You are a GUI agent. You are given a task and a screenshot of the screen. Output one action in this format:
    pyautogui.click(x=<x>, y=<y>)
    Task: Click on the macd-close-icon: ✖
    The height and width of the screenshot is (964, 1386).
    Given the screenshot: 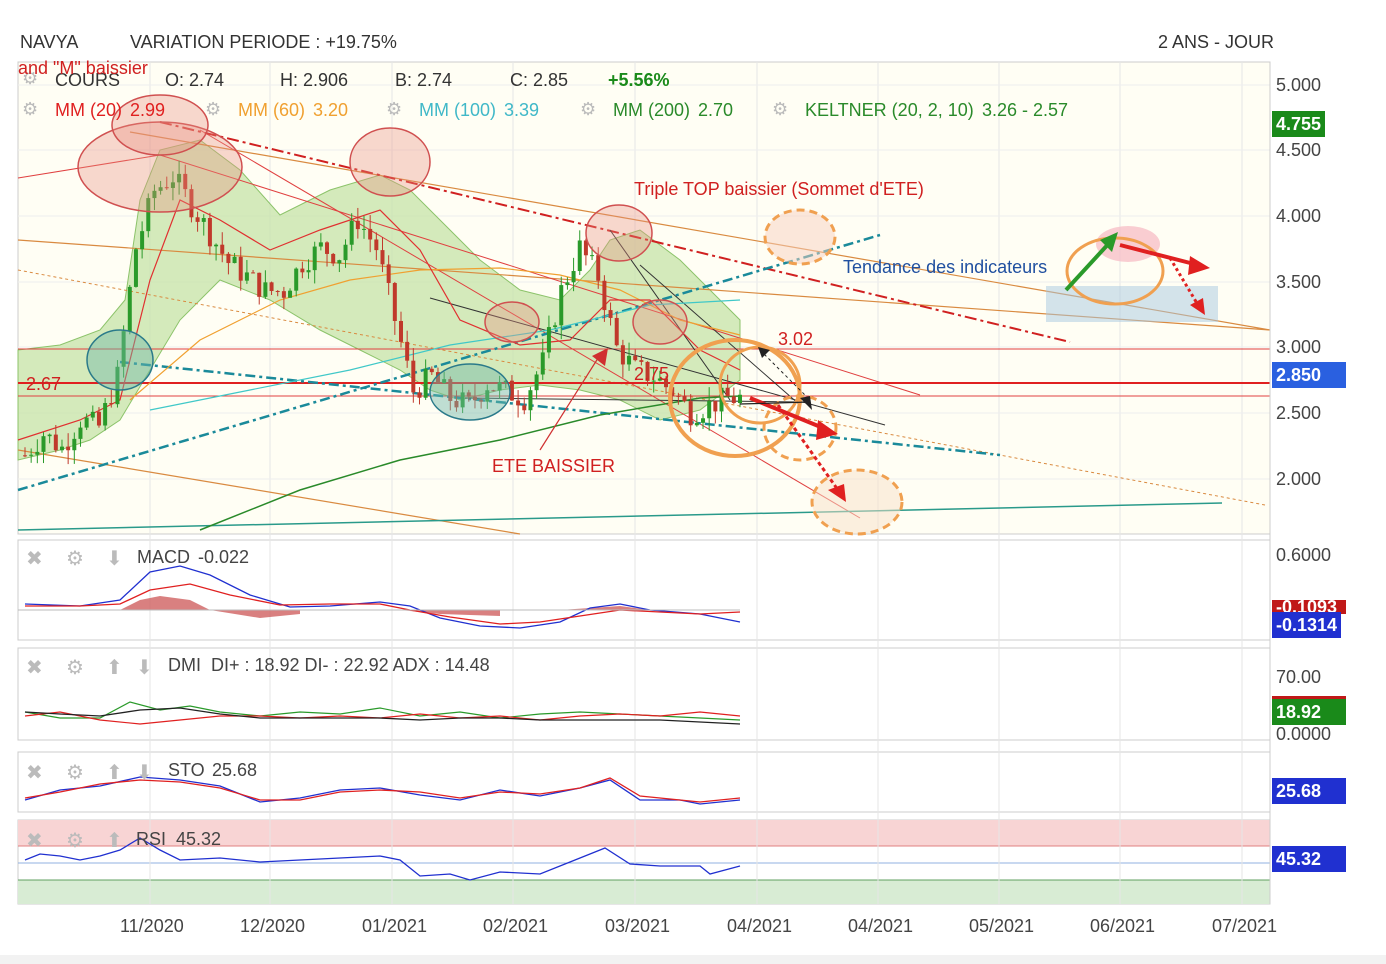 What is the action you would take?
    pyautogui.click(x=34, y=559)
    